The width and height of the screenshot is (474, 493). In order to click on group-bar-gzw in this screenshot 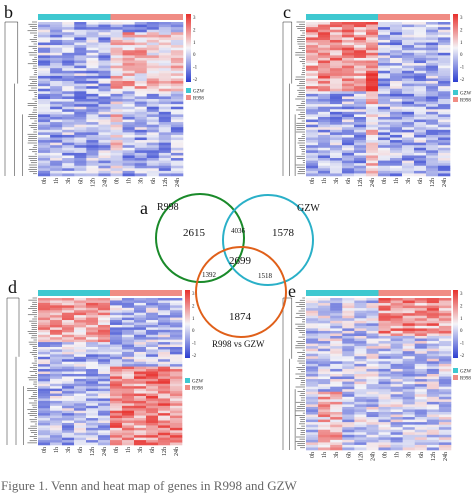, I will do `click(342, 17)`.